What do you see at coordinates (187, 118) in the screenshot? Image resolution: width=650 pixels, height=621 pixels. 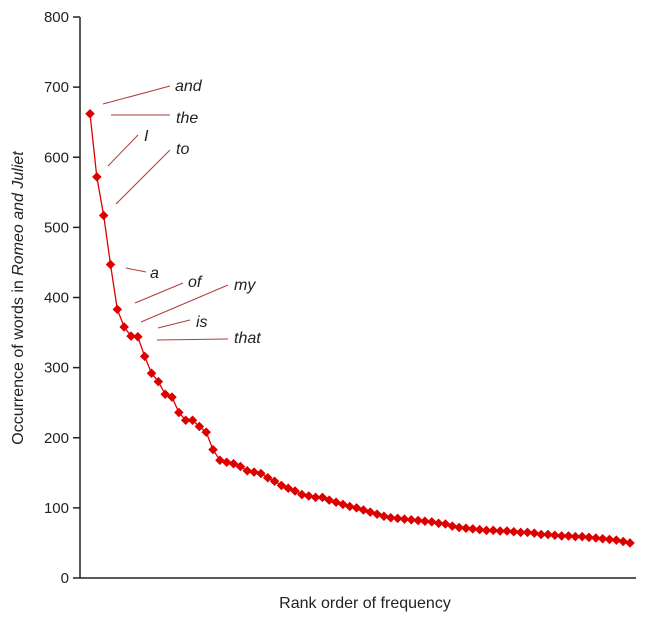 I see `word-label-the: the` at bounding box center [187, 118].